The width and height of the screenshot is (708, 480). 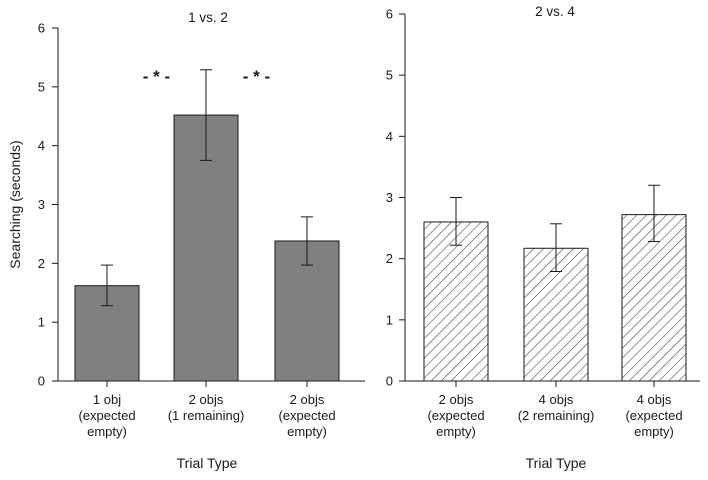 What do you see at coordinates (208, 17) in the screenshot?
I see `panel-title: 1 vs. 2` at bounding box center [208, 17].